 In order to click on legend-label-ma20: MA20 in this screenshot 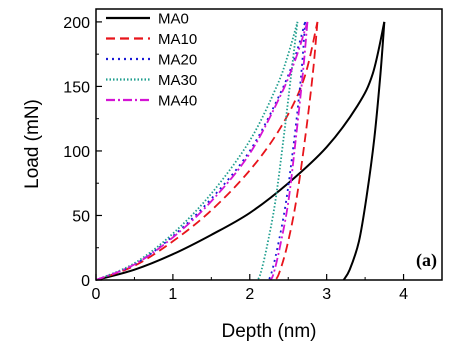, I will do `click(177, 60)`.